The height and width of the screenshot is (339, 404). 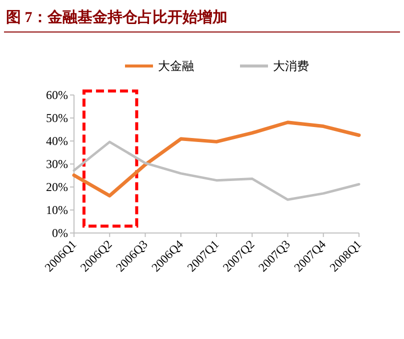 I want to click on y-tick-label: 30%, so click(x=57, y=164).